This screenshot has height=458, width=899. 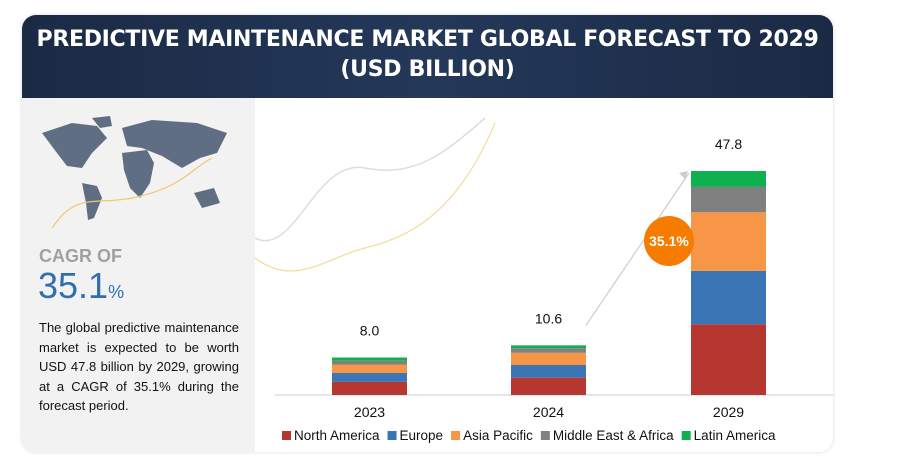 What do you see at coordinates (337, 435) in the screenshot?
I see `legend-label: North America` at bounding box center [337, 435].